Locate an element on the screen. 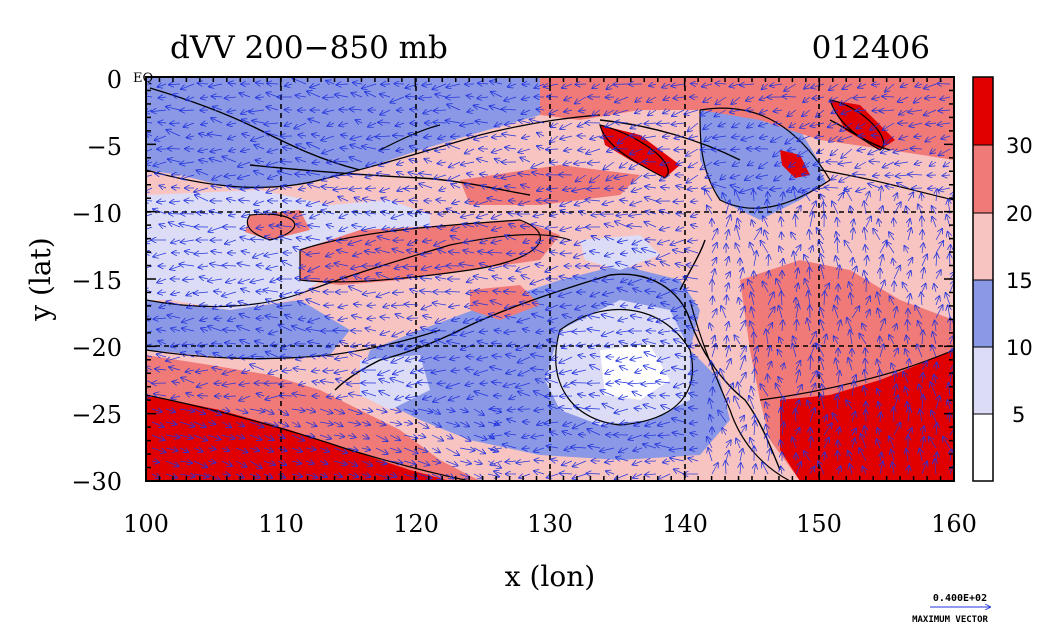 The image size is (1056, 631). y-tick-label: −15 is located at coordinates (96, 281).